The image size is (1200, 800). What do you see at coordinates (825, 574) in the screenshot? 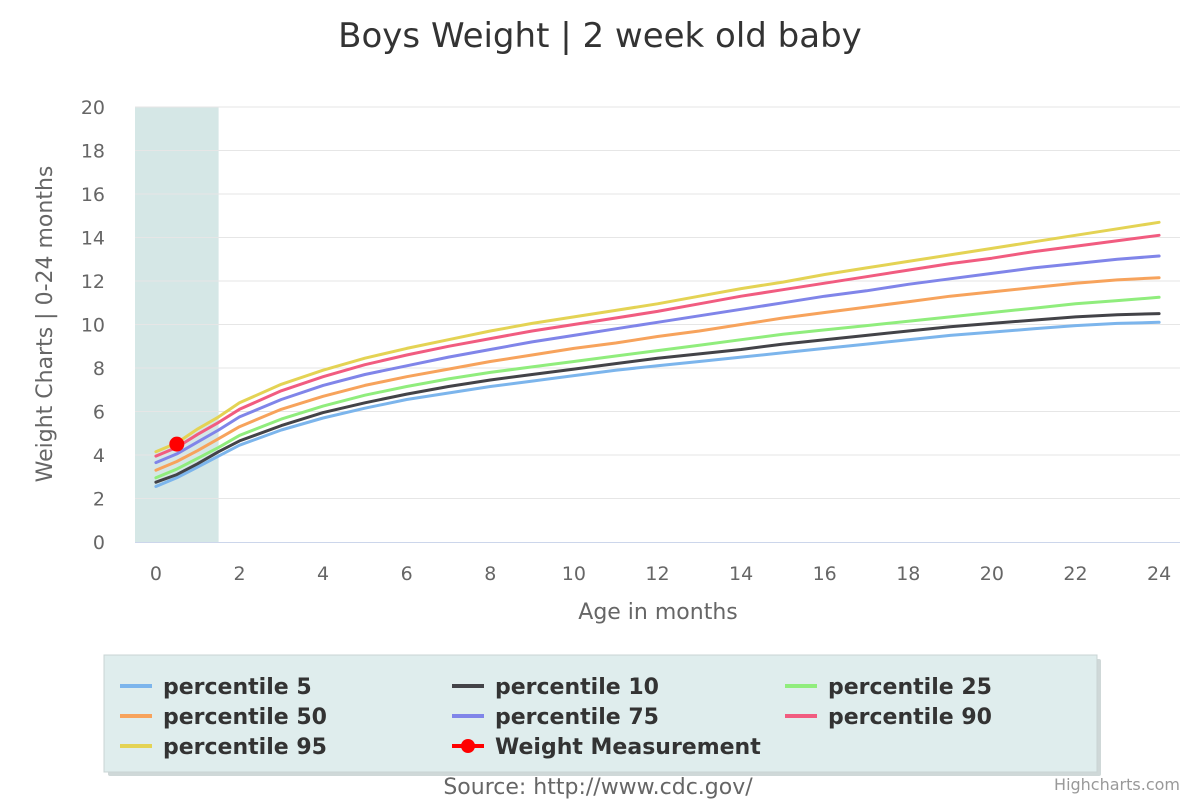
I see `x-tick-label: 16` at bounding box center [825, 574].